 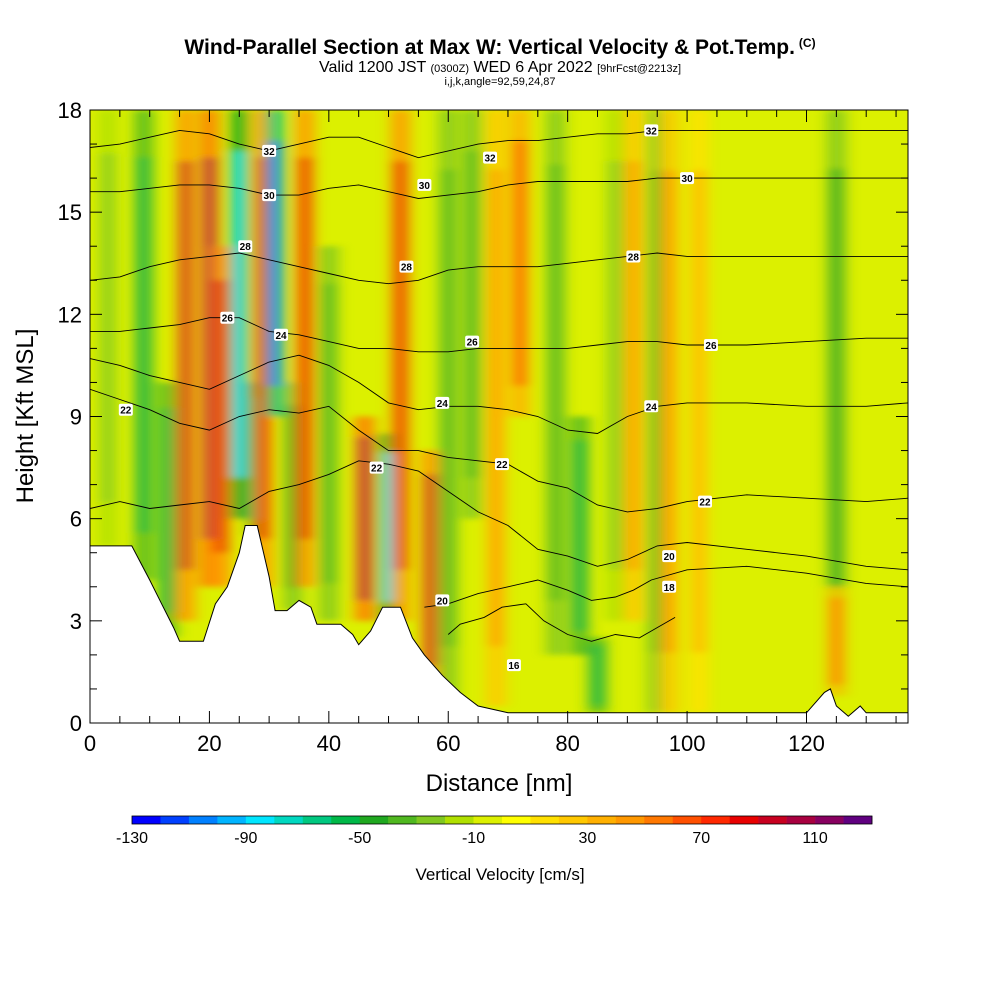 What do you see at coordinates (70, 110) in the screenshot?
I see `y-tick-label: 18` at bounding box center [70, 110].